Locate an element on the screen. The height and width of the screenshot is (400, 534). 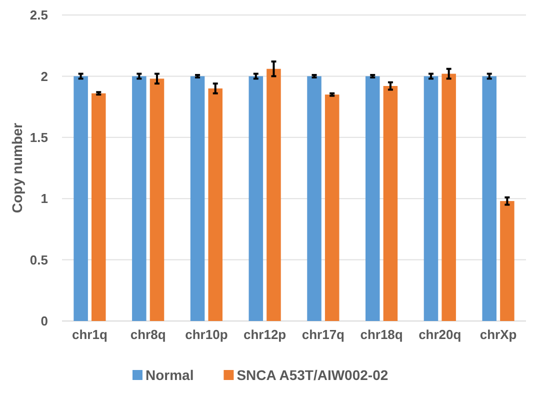
y-tick-label: 0.5 is located at coordinates (39, 260).